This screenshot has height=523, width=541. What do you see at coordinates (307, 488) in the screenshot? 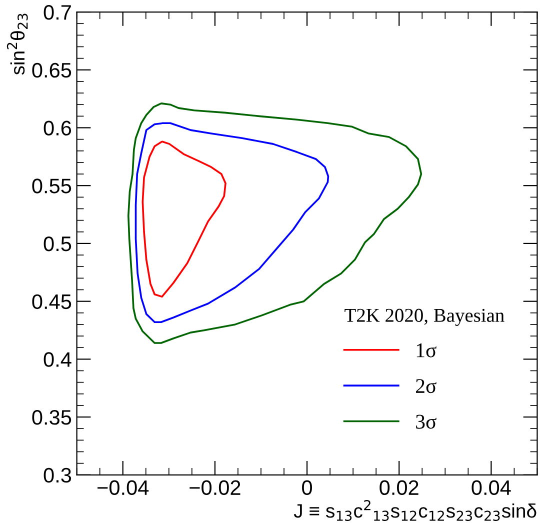
I see `x-tick-label: 0` at bounding box center [307, 488].